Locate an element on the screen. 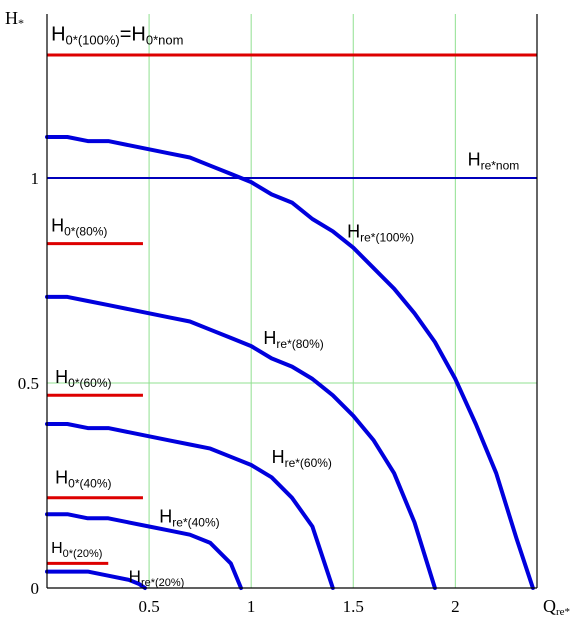 Image resolution: width=577 pixels, height=619 pixels. y-tick-label-1: 0.5 is located at coordinates (28, 383).